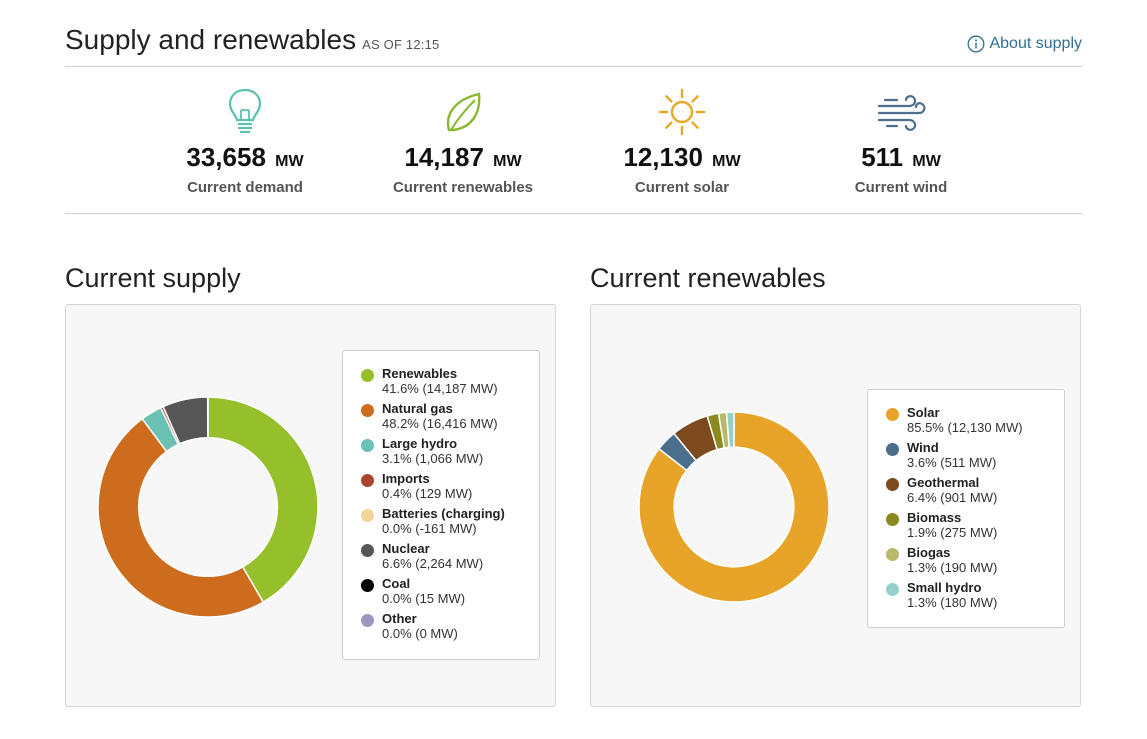  Describe the element at coordinates (730, 430) in the screenshot. I see `donut-slice-small-hydro` at that location.